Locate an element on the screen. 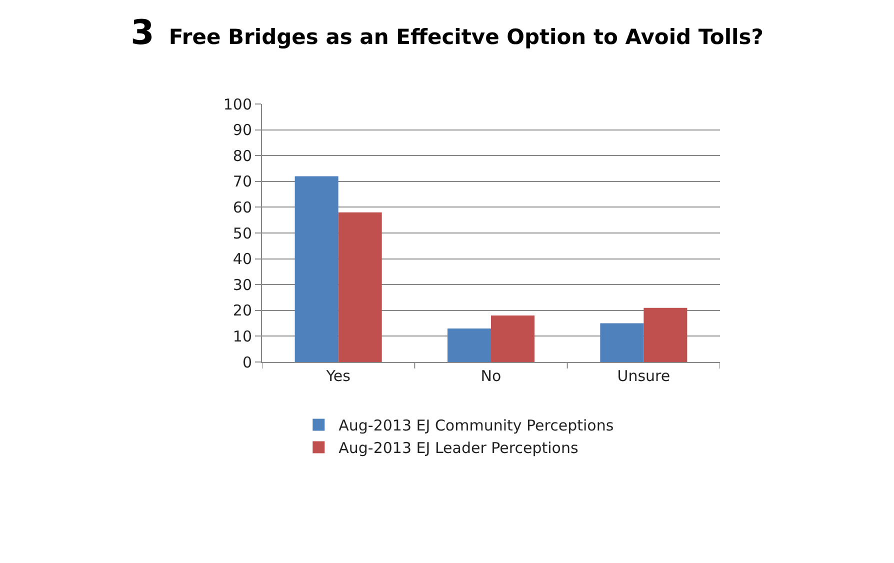 This screenshot has width=894, height=563. y-tick-label: 60 is located at coordinates (242, 207).